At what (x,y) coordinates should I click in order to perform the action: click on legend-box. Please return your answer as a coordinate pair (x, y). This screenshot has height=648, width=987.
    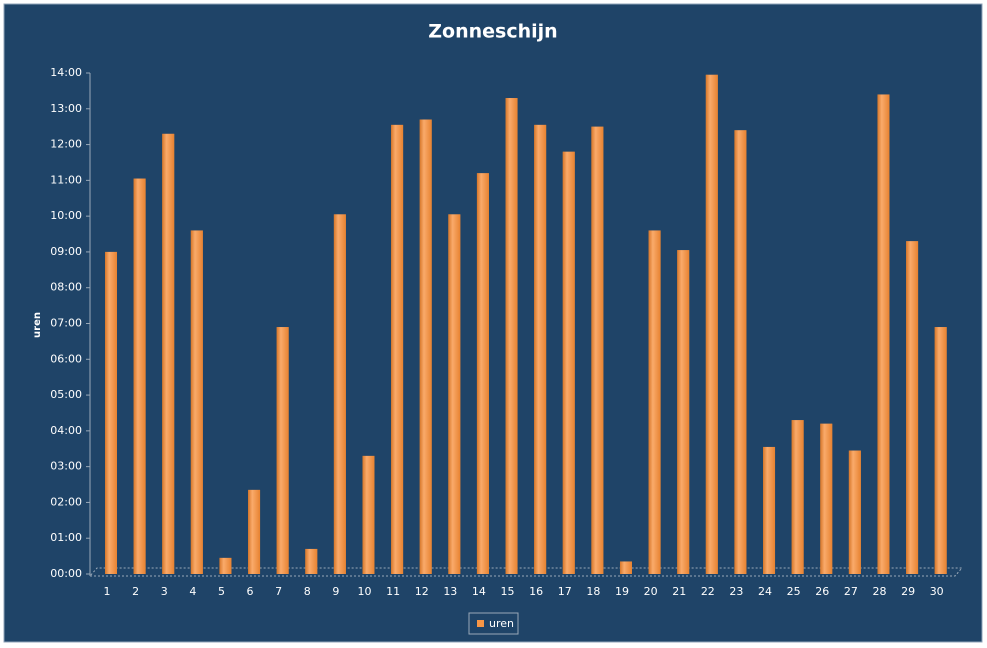
    Looking at the image, I should click on (493, 623).